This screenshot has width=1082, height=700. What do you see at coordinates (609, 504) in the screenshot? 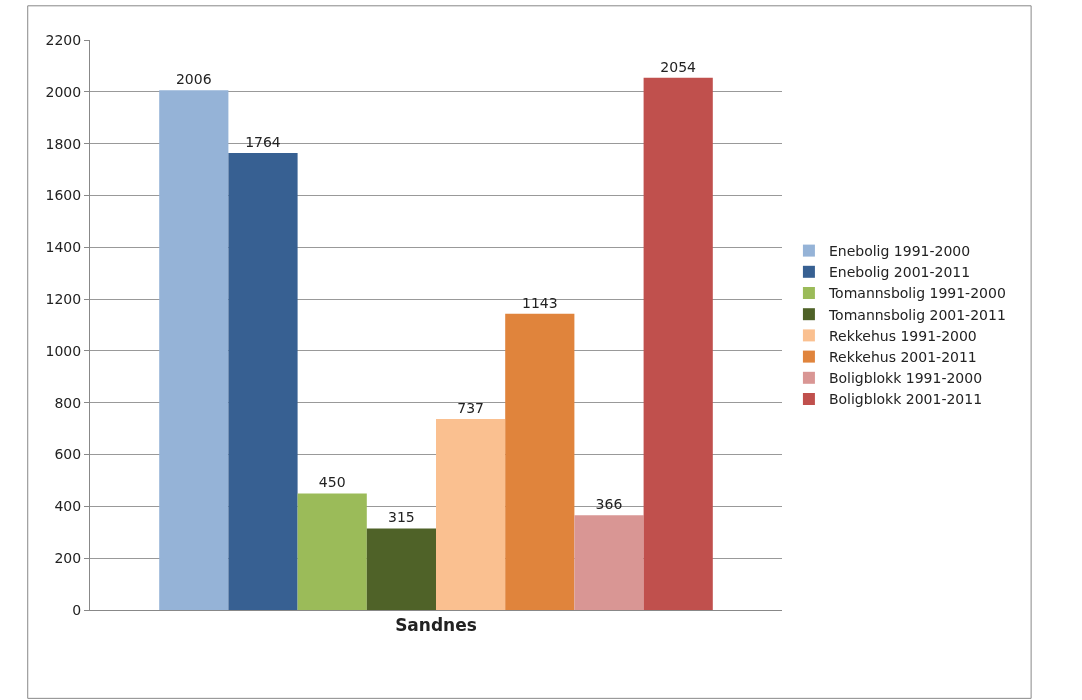
I see `data-label: 366` at bounding box center [609, 504].